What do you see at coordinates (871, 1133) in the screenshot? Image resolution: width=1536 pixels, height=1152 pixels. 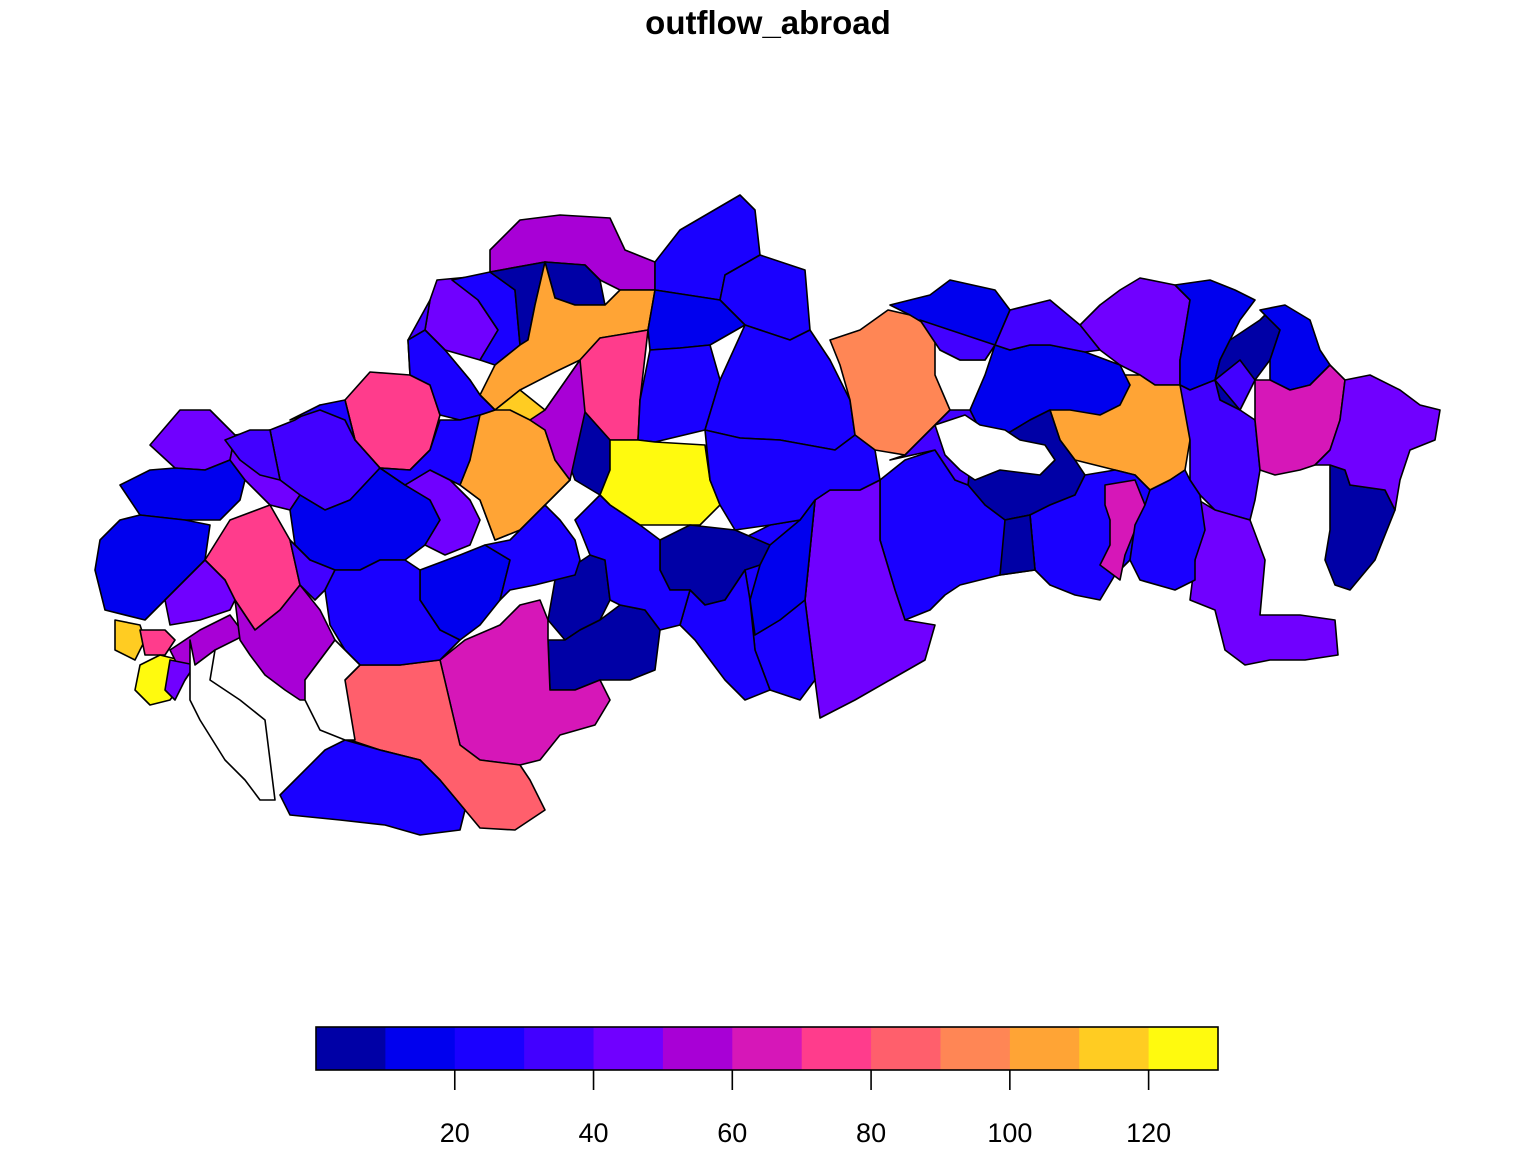 I see `legend-tick-label: 80` at bounding box center [871, 1133].